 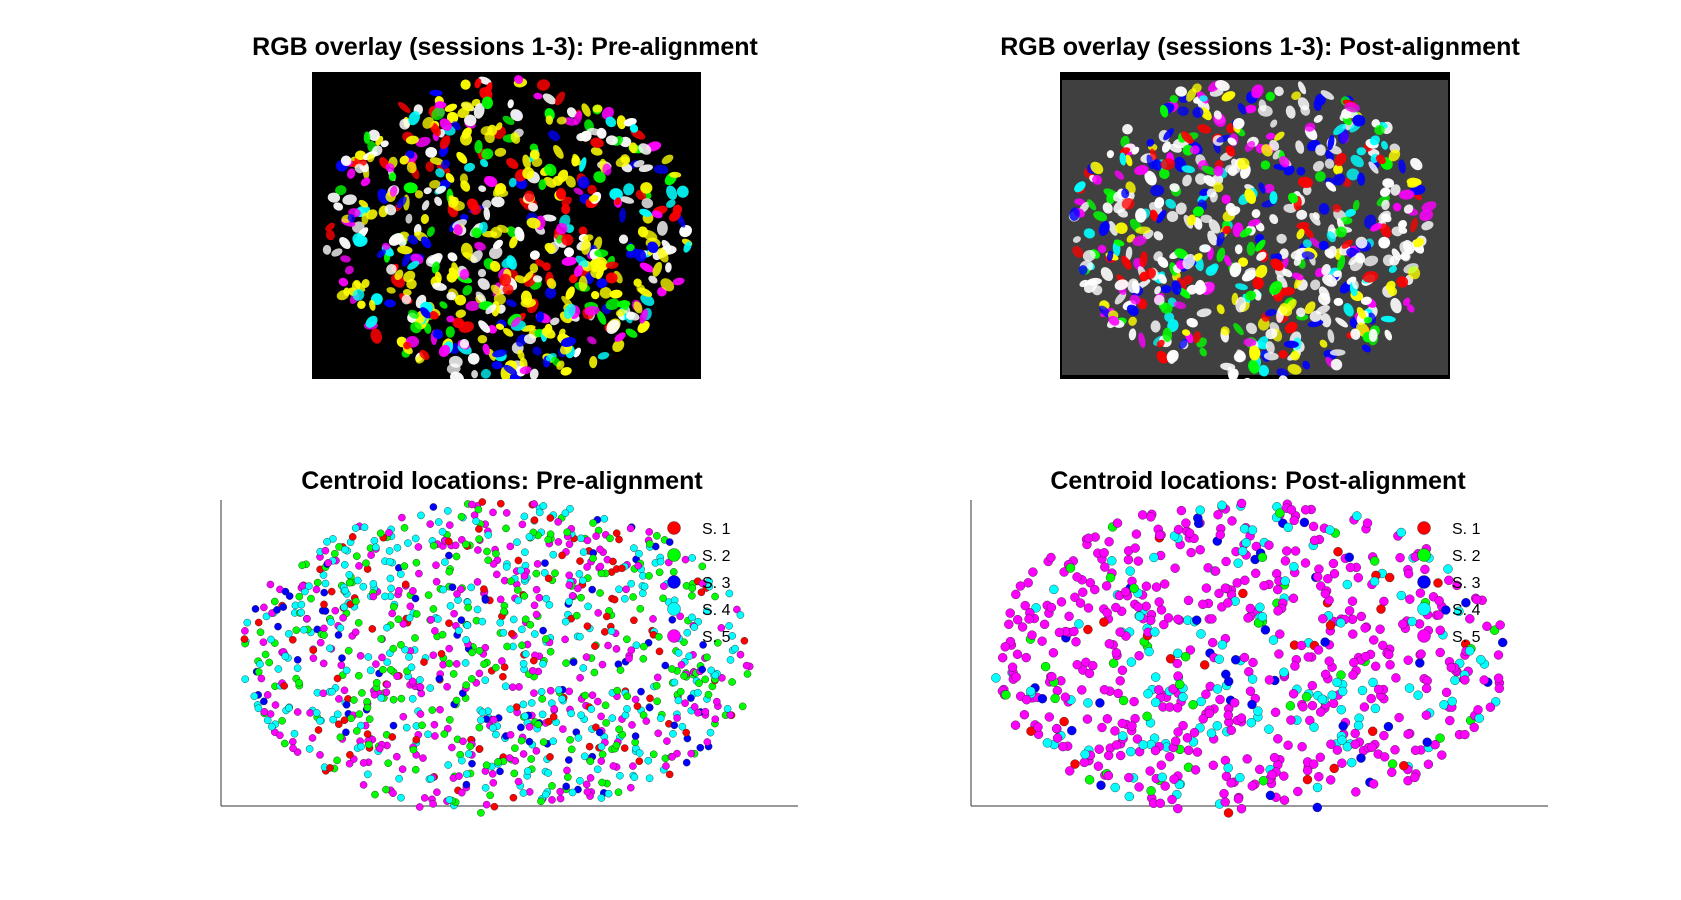 I want to click on legend-marker, so click(x=1424, y=582).